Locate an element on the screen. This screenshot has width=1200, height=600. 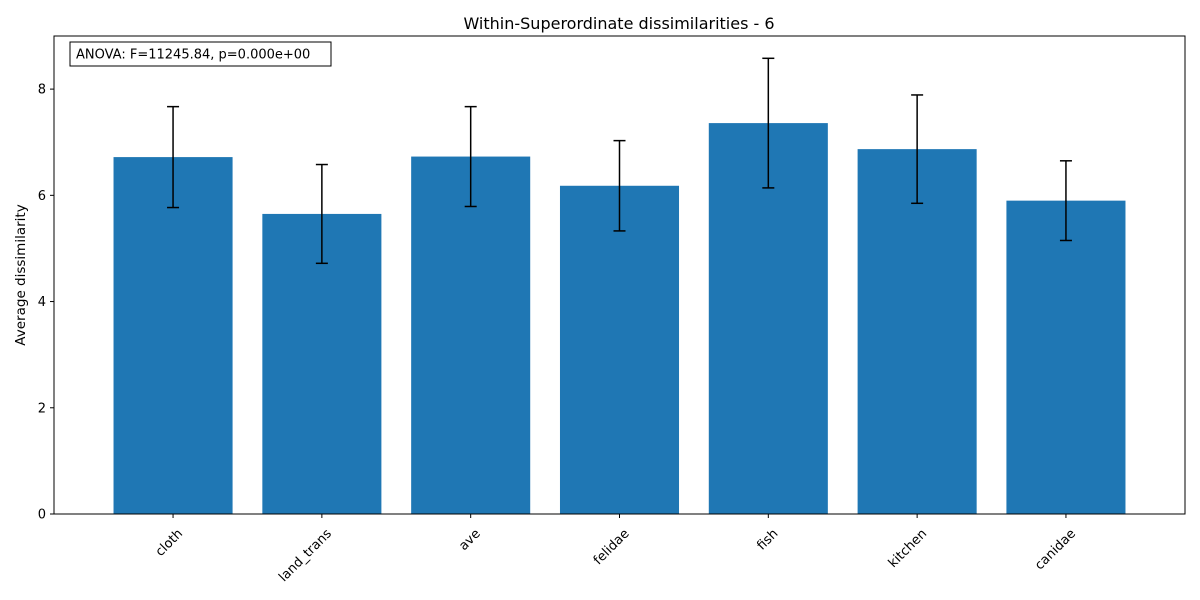
y-tick-label-4: 4 is located at coordinates (42, 302).